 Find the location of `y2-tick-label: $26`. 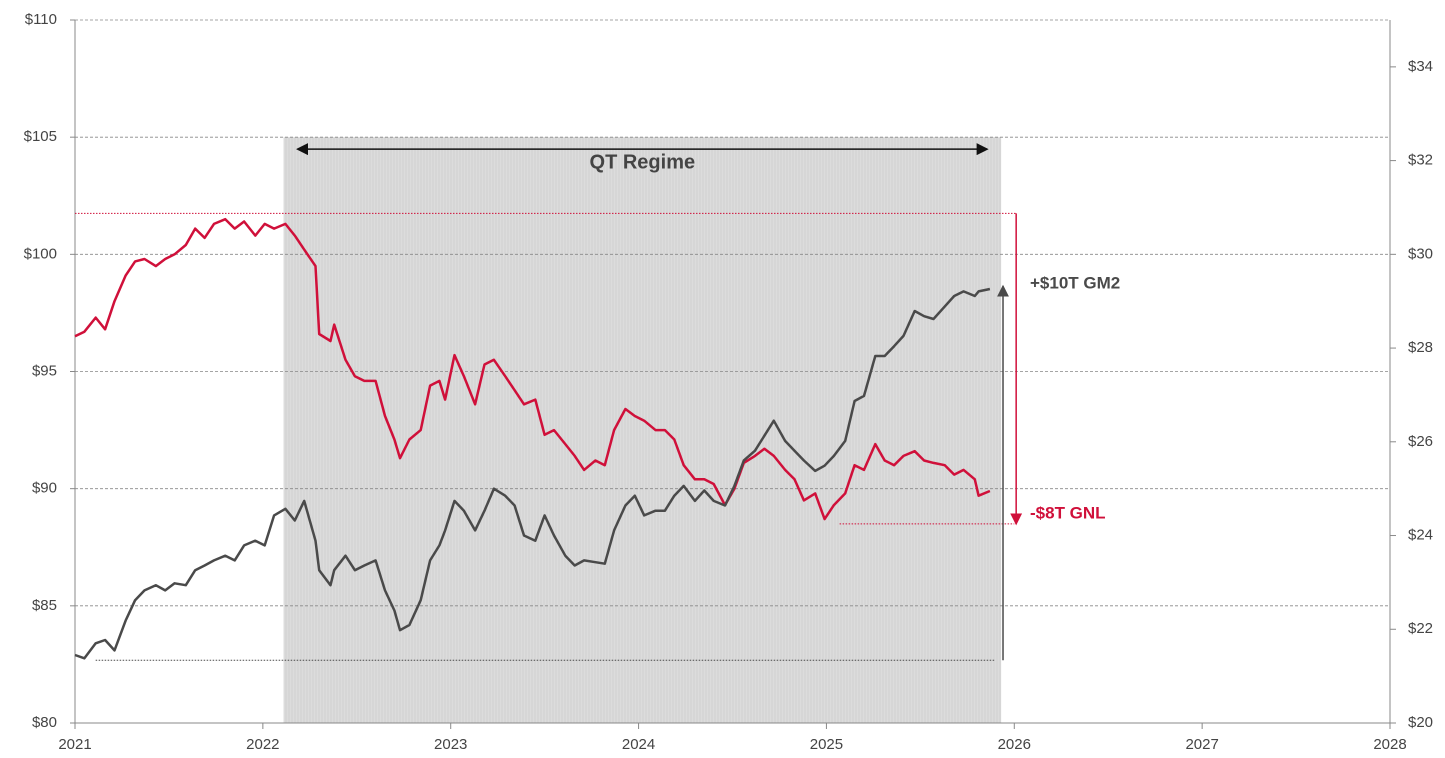

y2-tick-label: $26 is located at coordinates (1420, 441).